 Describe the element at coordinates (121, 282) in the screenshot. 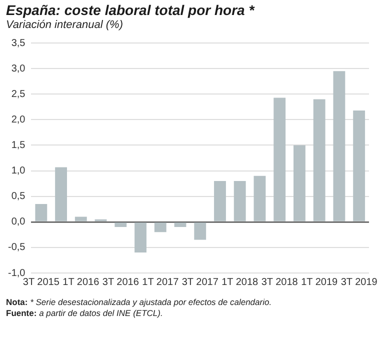

I see `x-tick-label: 3T 2016` at that location.